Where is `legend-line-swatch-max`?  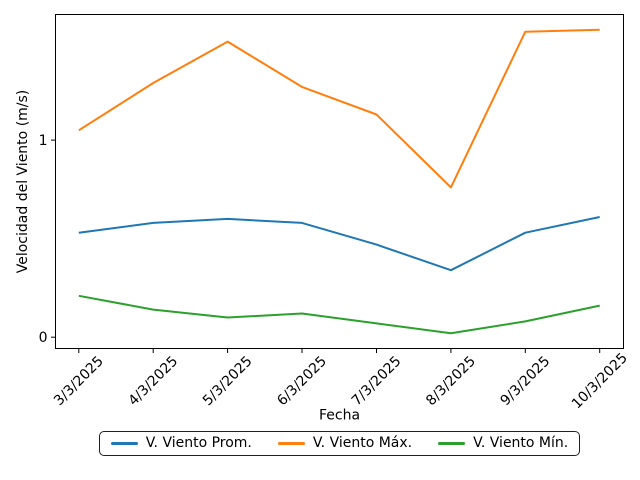 legend-line-swatch-max is located at coordinates (291, 443).